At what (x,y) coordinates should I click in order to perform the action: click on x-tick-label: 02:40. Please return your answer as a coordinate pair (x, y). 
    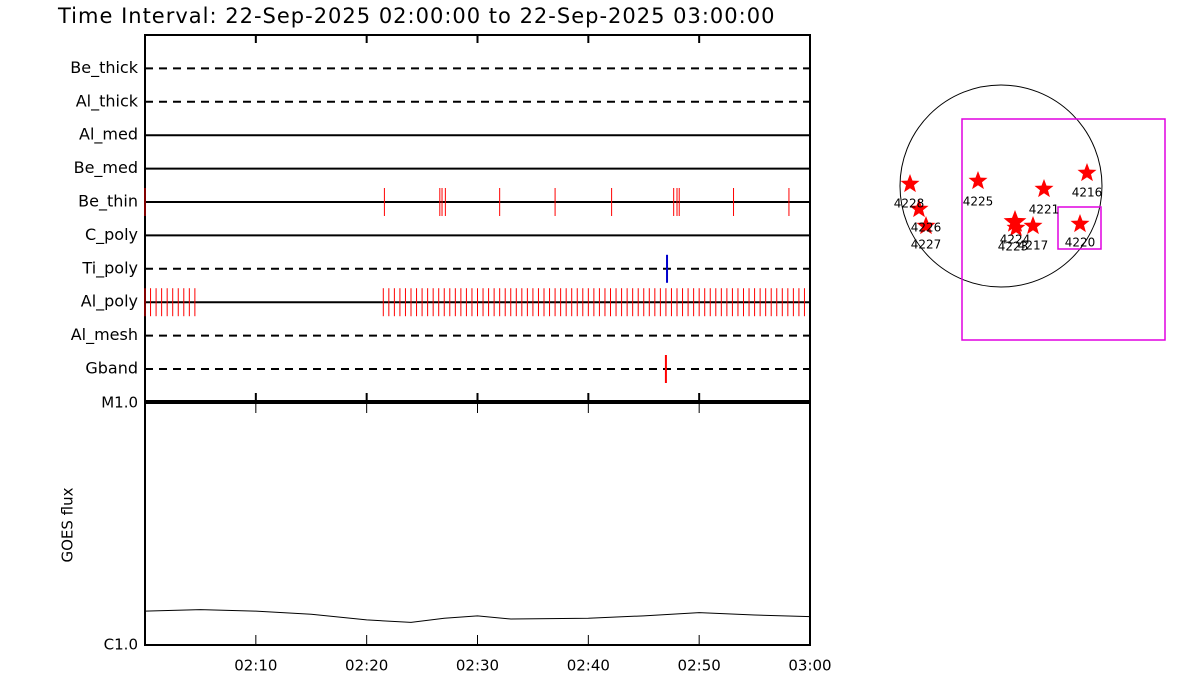
    Looking at the image, I should click on (588, 666).